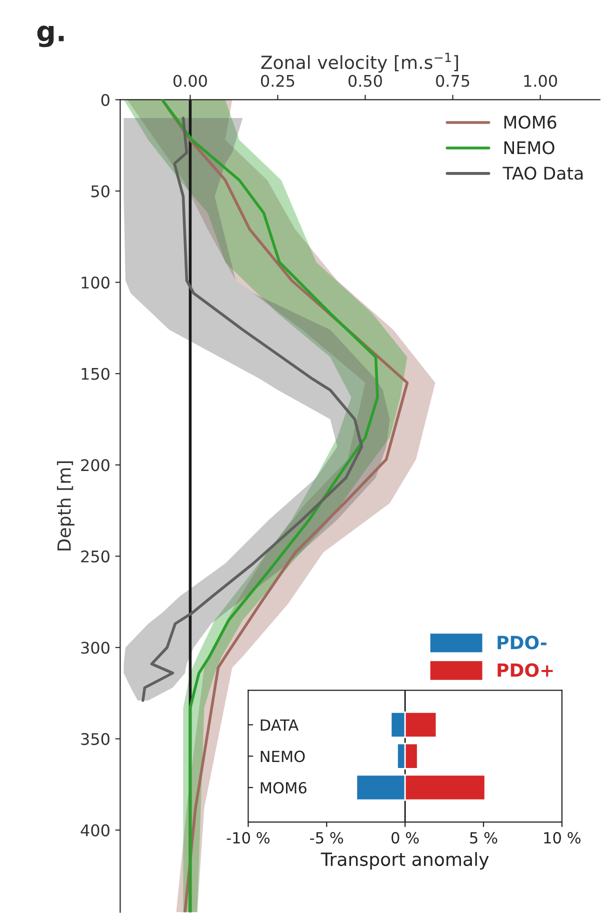  What do you see at coordinates (529, 147) in the screenshot?
I see `legend-label: NEMO` at bounding box center [529, 147].